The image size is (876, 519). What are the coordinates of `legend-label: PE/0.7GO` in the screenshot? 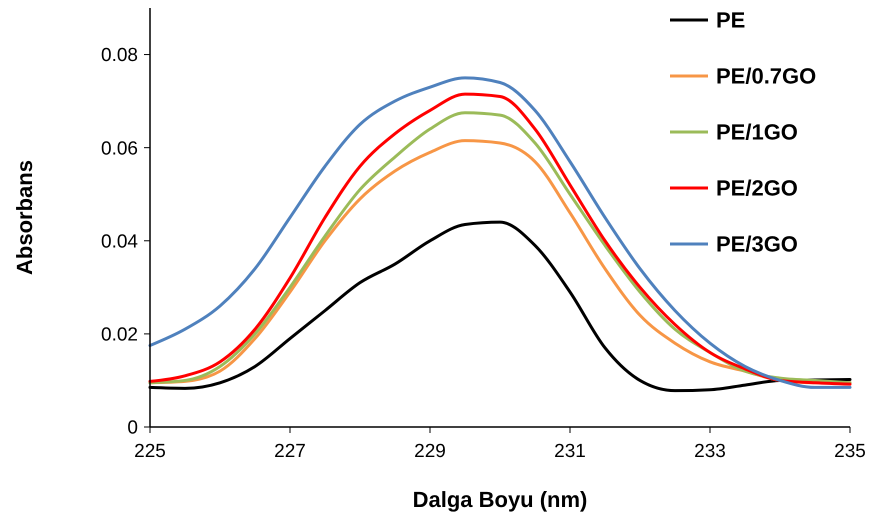 It's located at (766, 76).